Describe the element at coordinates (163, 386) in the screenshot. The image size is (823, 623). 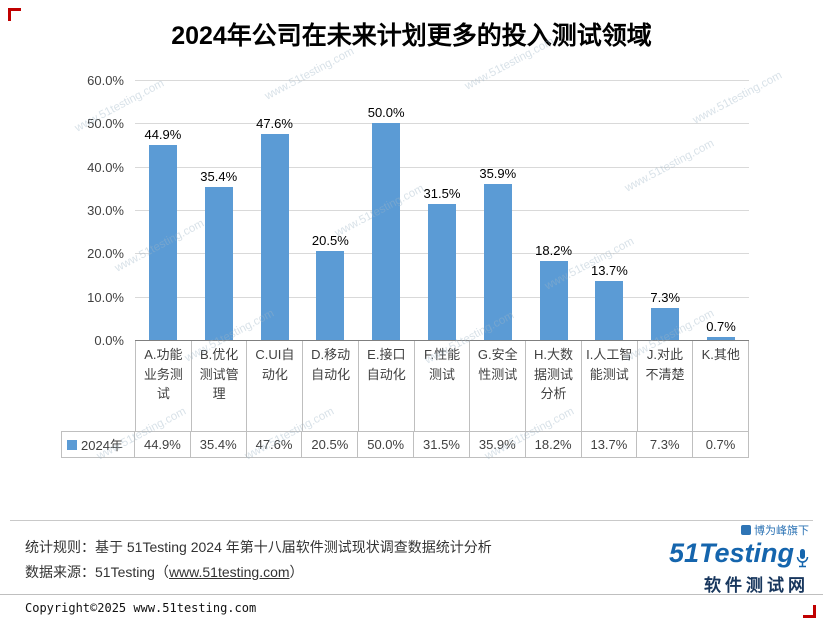
I see `category-label: A.功能业务测试` at that location.